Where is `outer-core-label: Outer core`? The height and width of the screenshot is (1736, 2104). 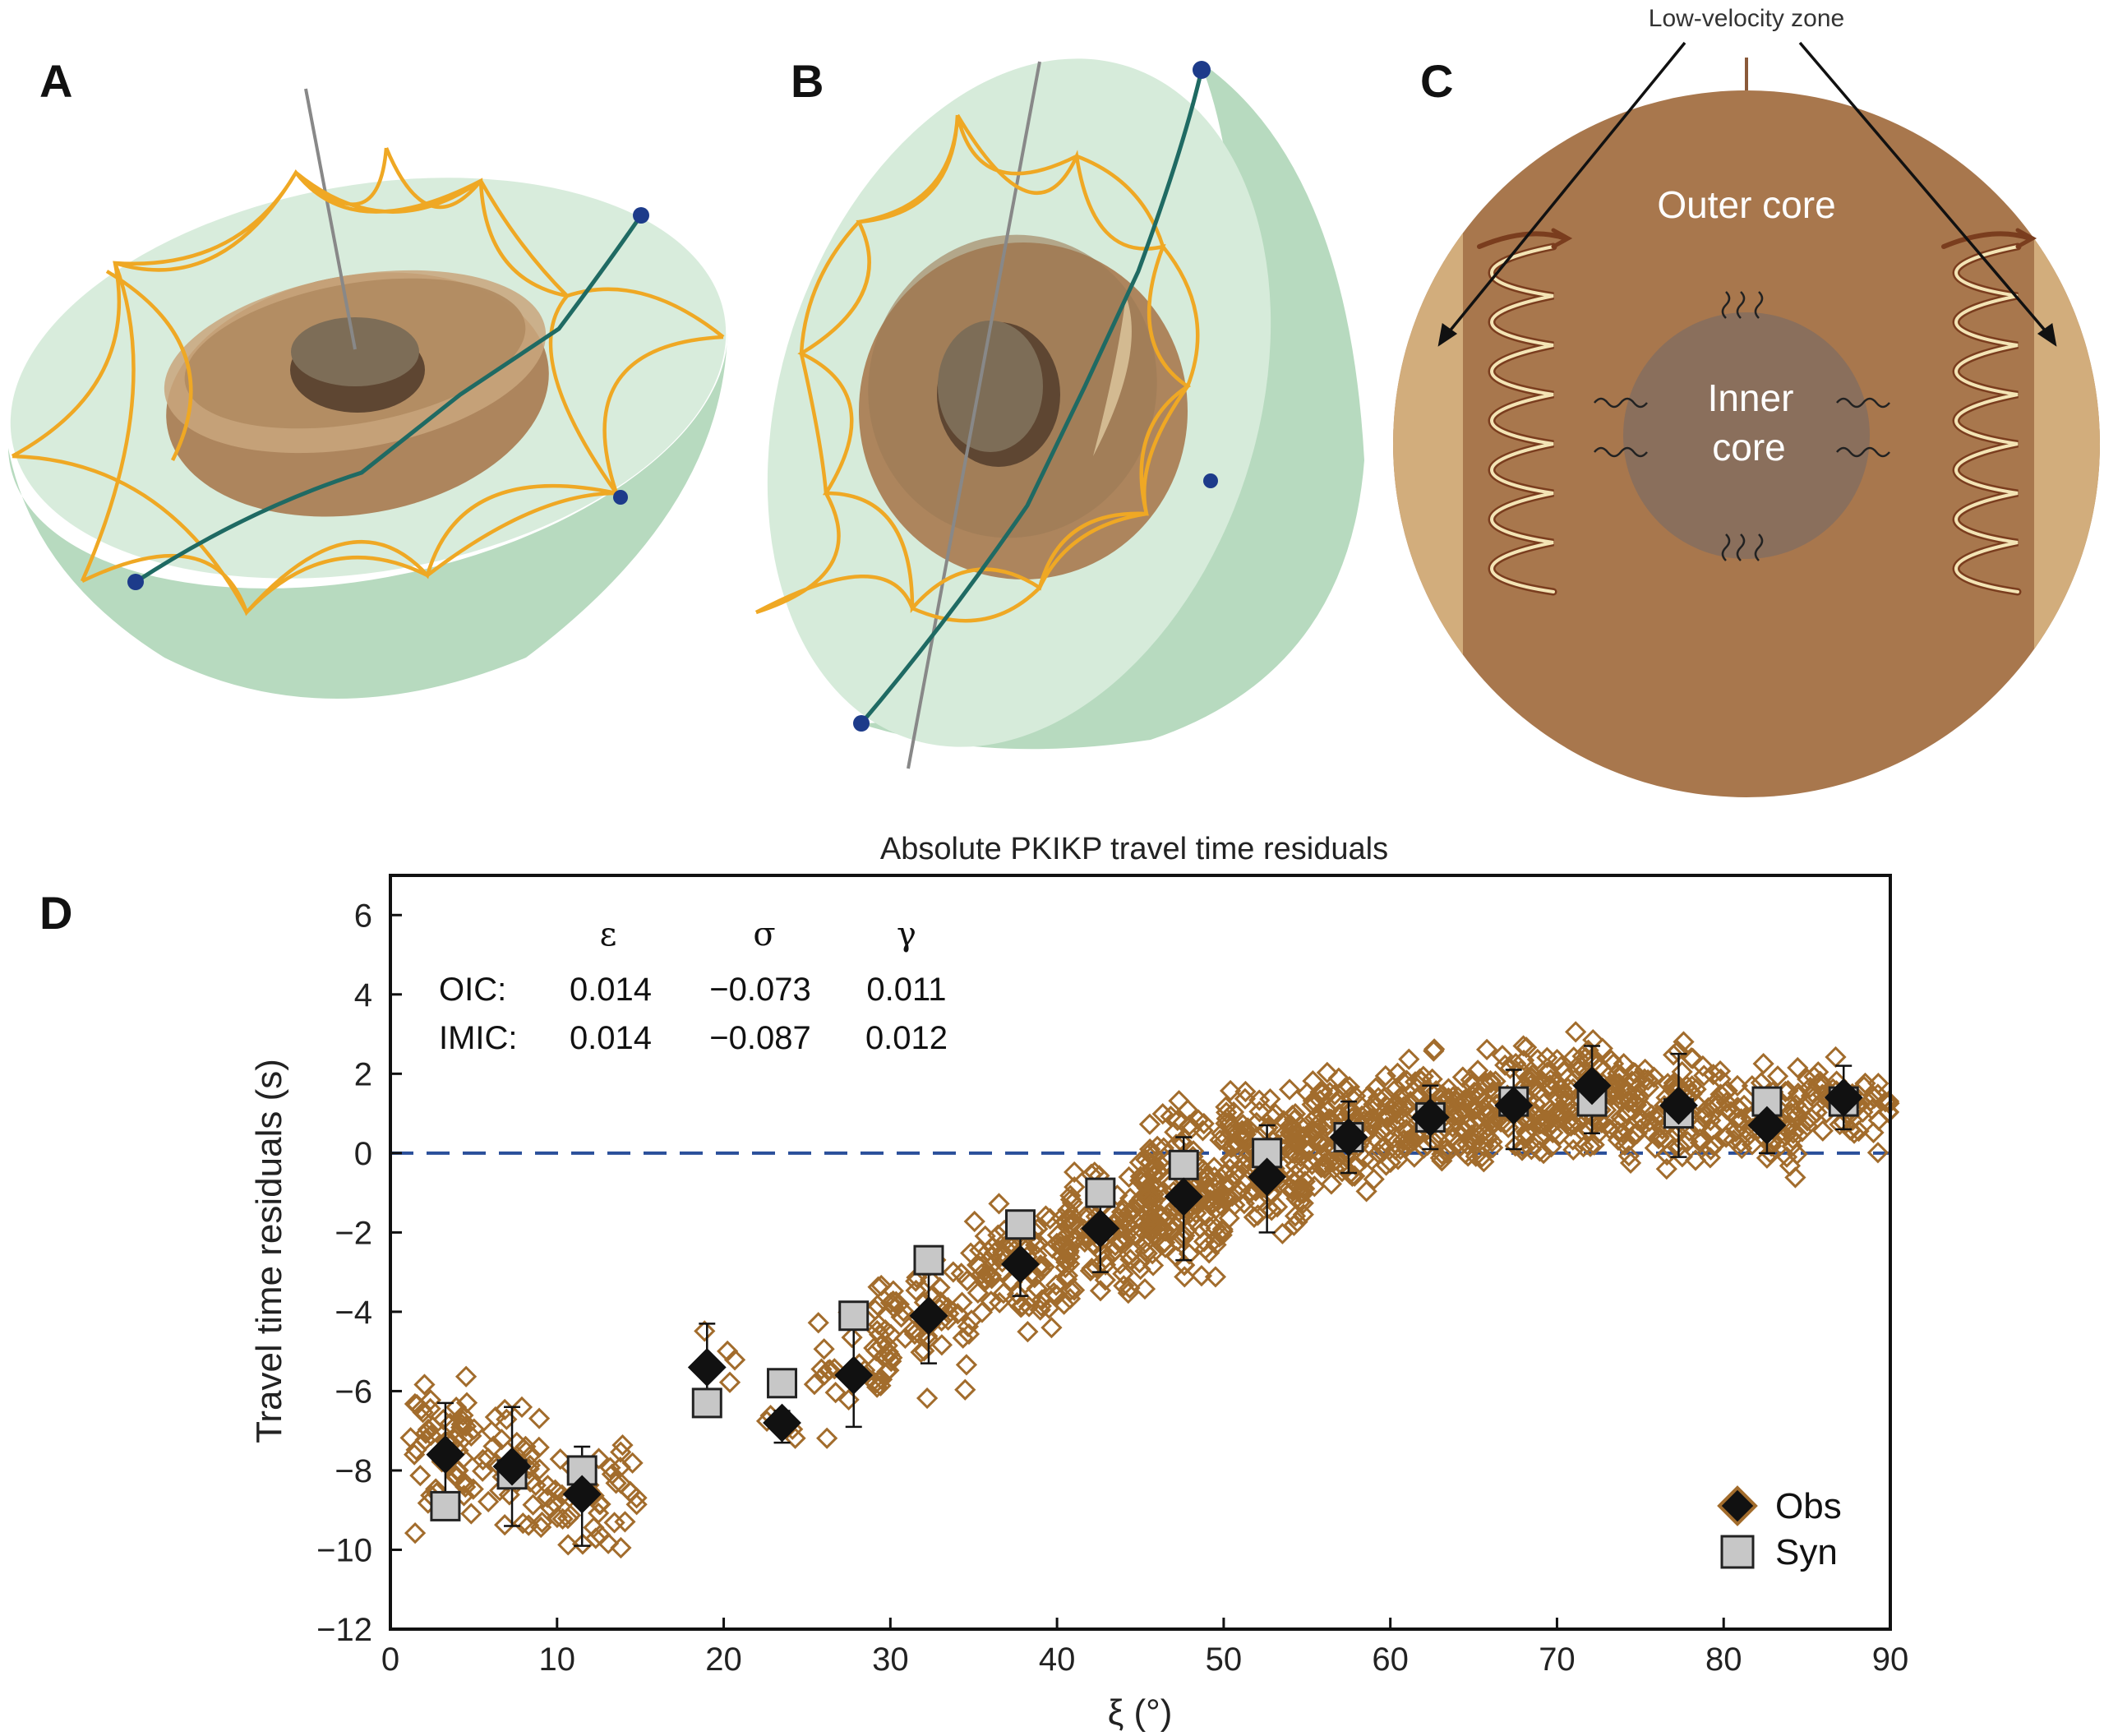
outer-core-label: Outer core is located at coordinates (1746, 205).